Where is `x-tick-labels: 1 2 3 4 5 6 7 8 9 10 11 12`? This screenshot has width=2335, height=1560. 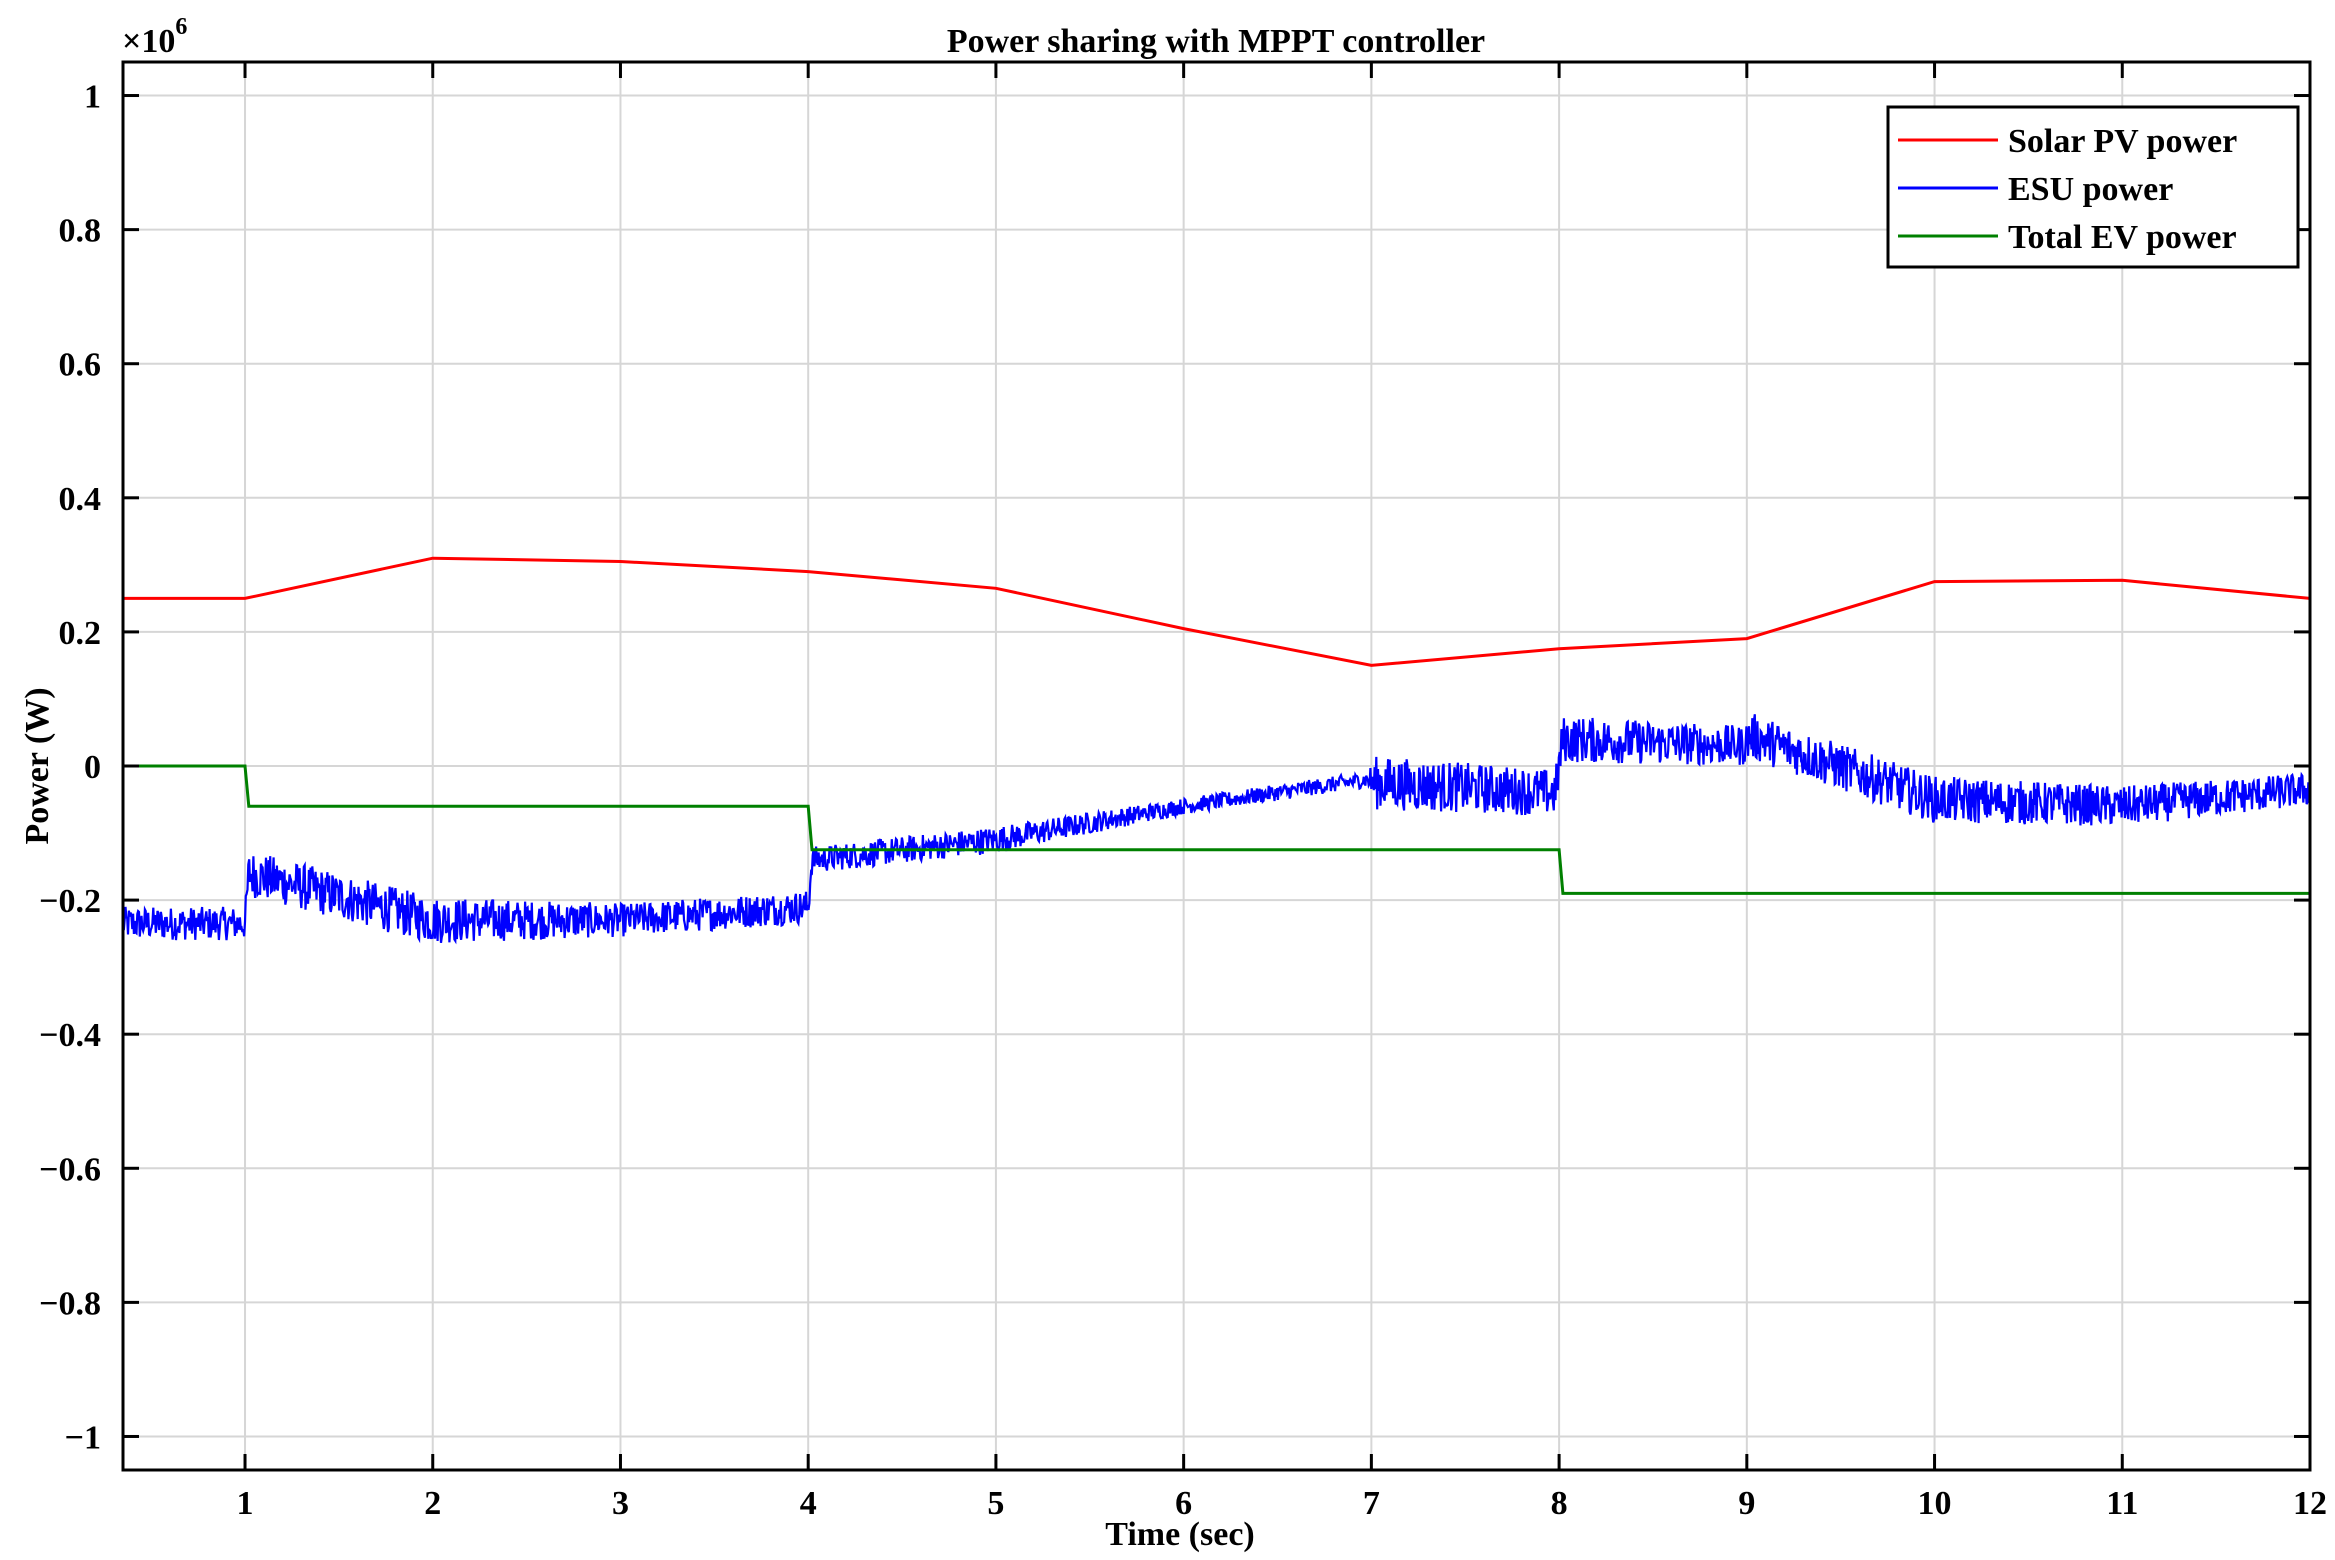 x-tick-labels: 1 2 3 4 5 6 7 8 9 10 11 12 is located at coordinates (1282, 1503).